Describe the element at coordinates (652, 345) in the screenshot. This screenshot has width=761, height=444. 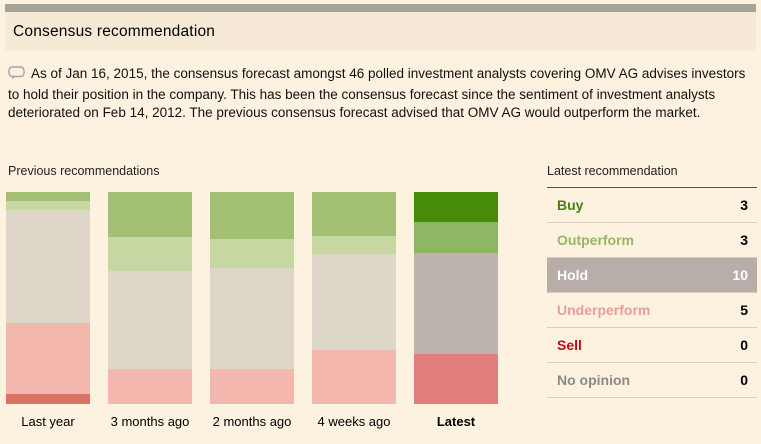
I see `table-row-sell: Sell 0` at that location.